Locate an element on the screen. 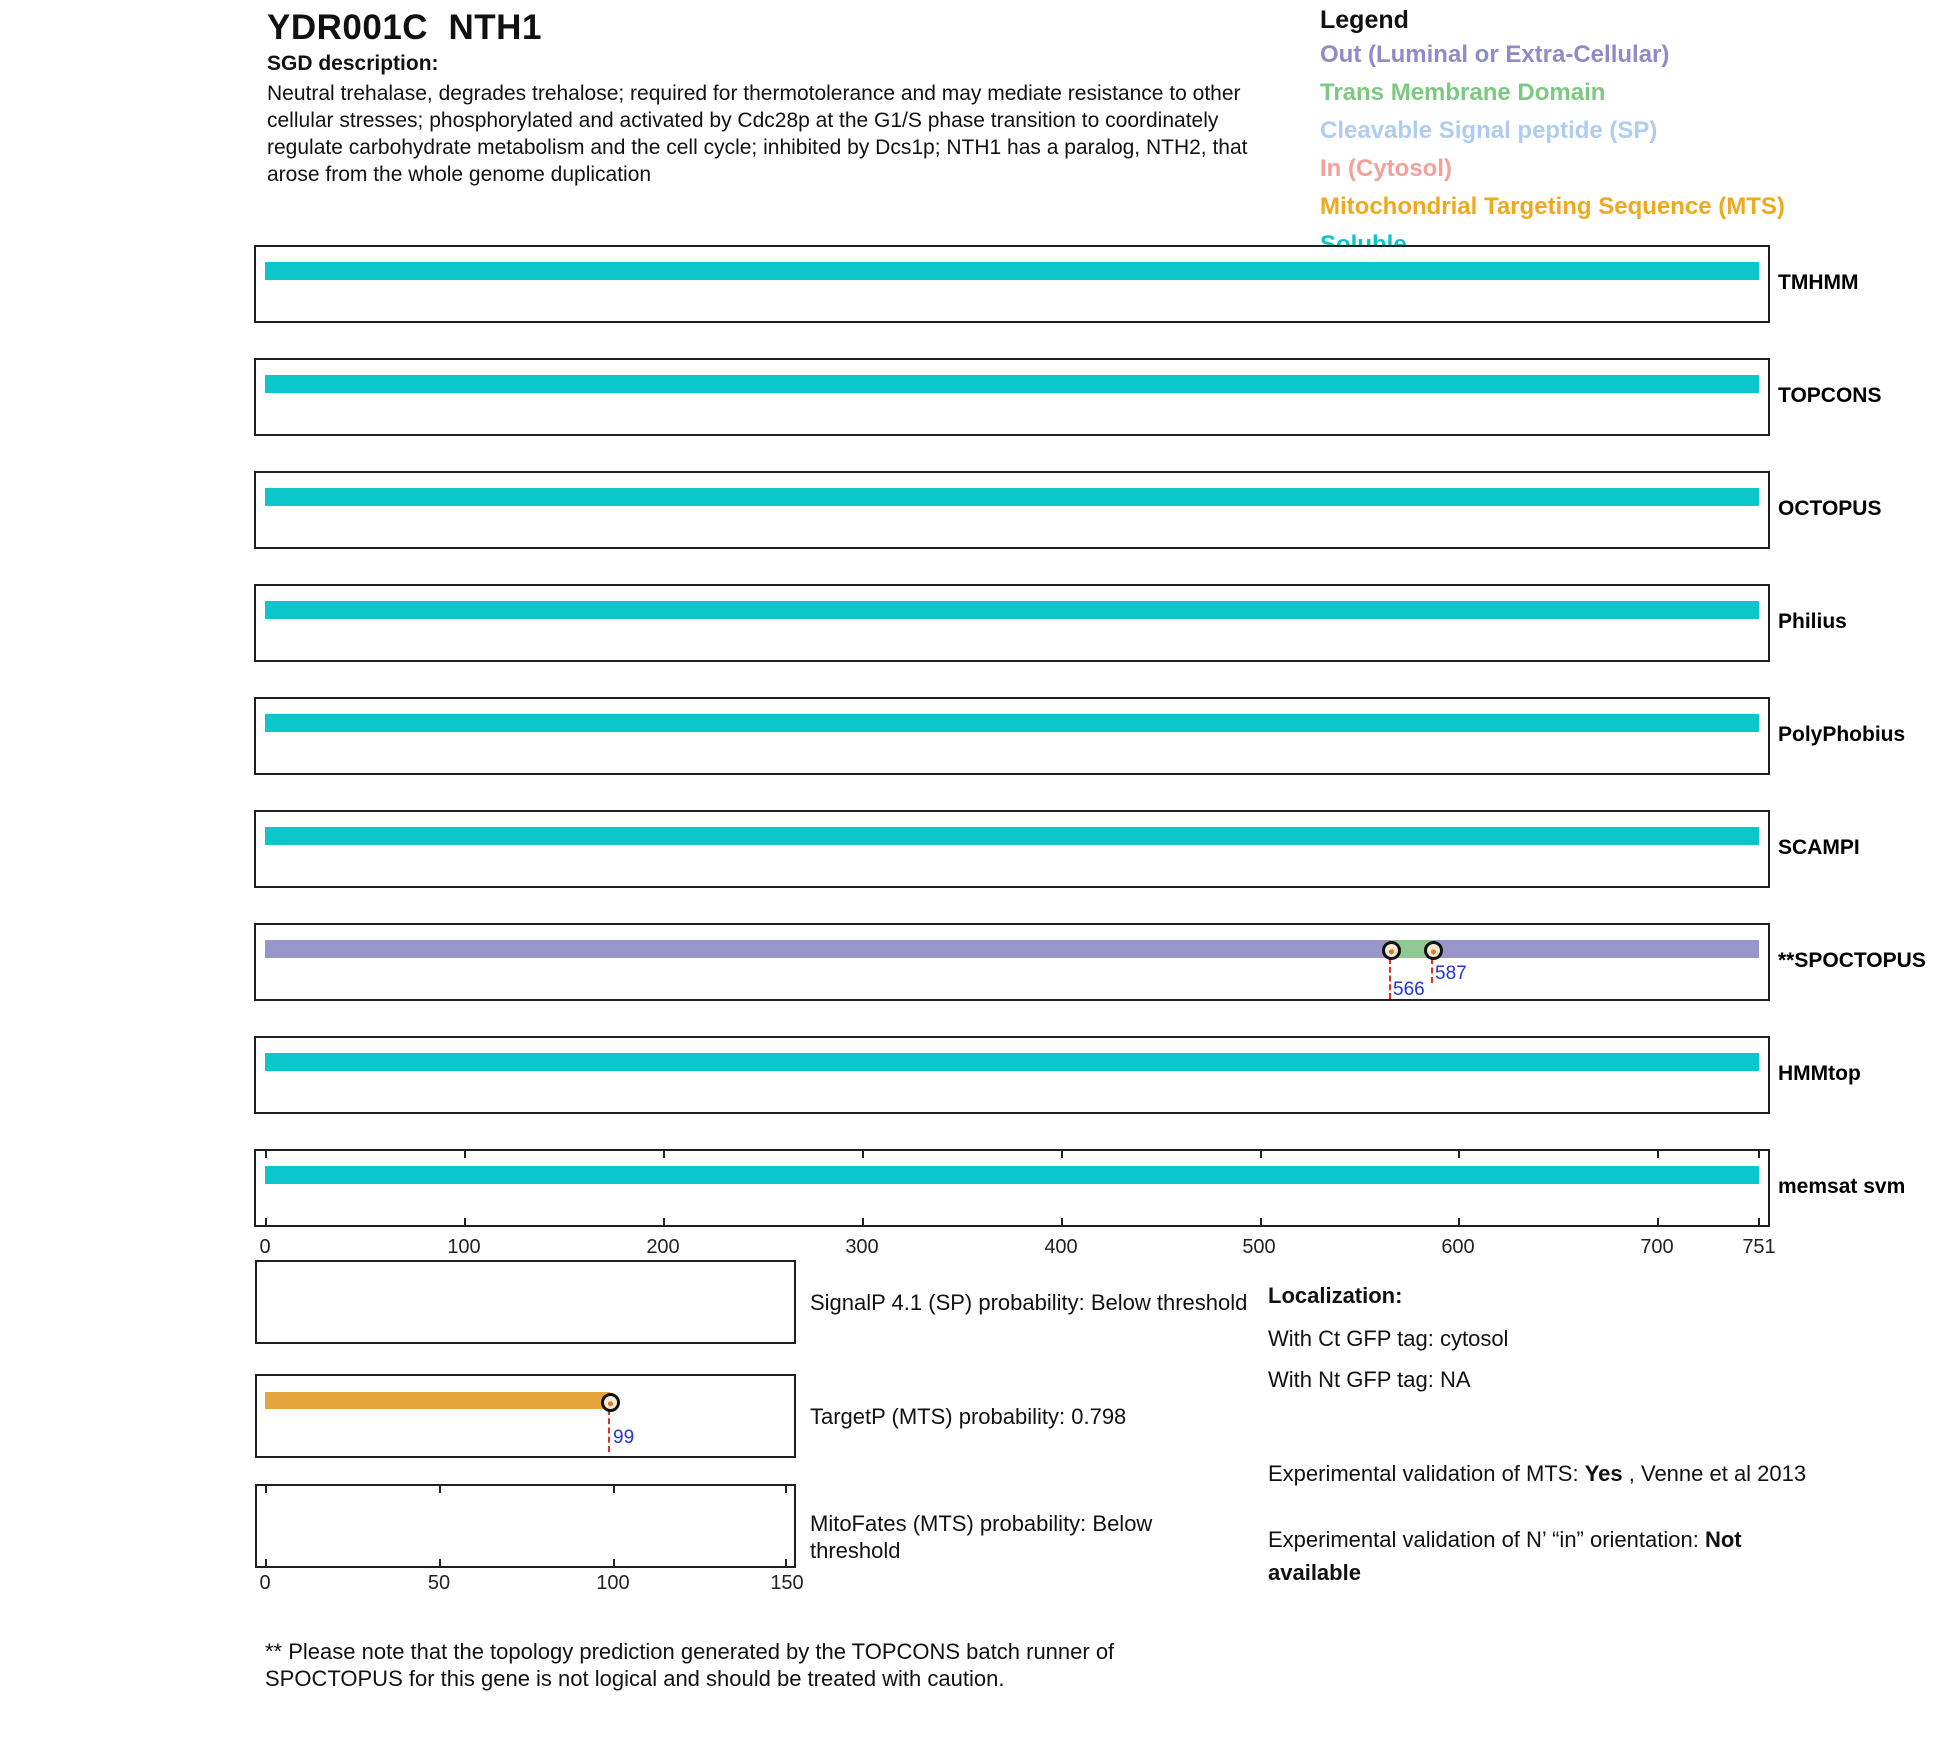  mitofates-tick-label: 100 is located at coordinates (613, 1583).